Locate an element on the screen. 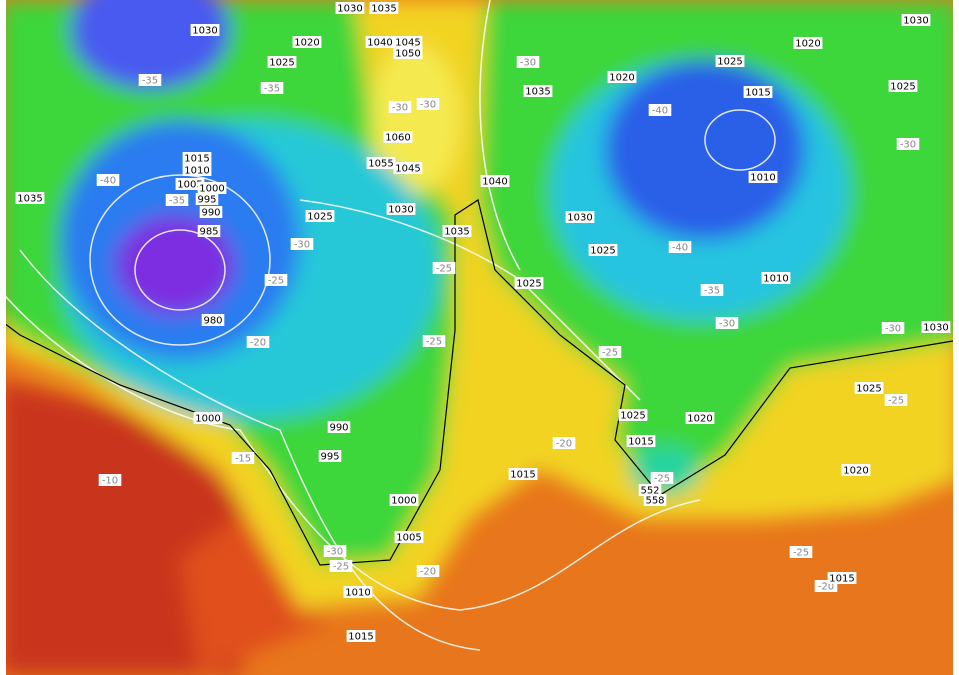 The height and width of the screenshot is (675, 959). field-blue-east is located at coordinates (705, 150).